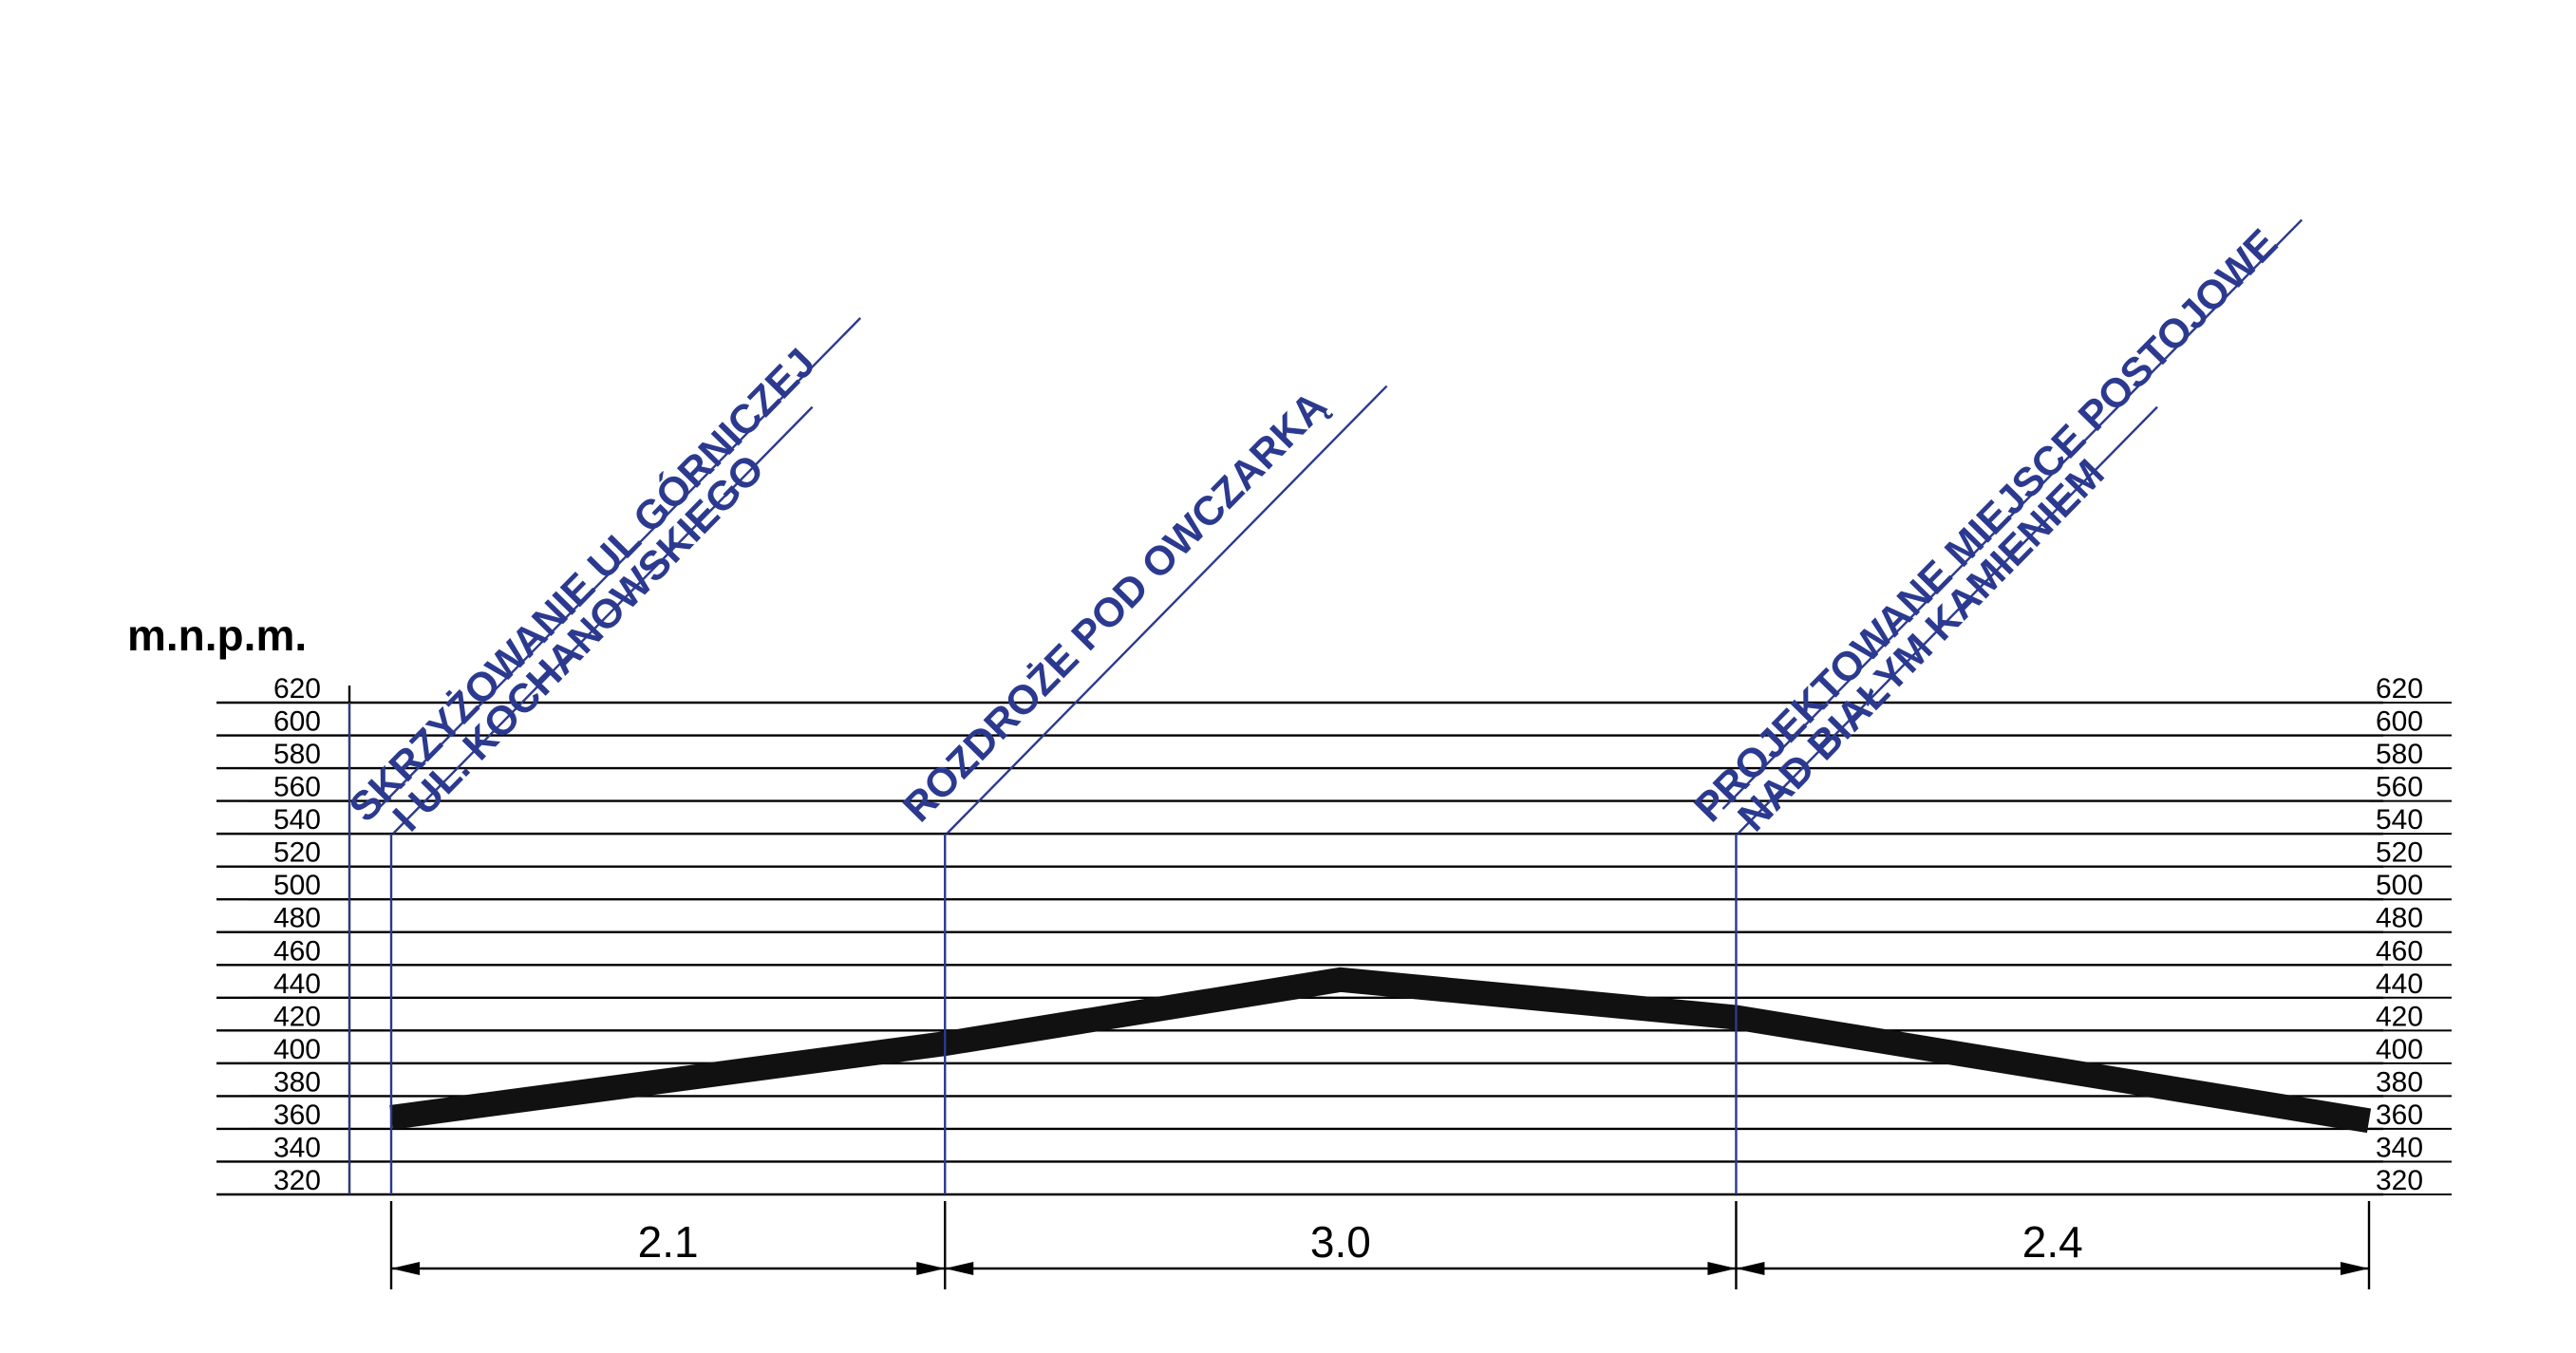 The width and height of the screenshot is (2576, 1353). Describe the element at coordinates (2399, 853) in the screenshot. I see `y-tick-label-right: 520` at that location.